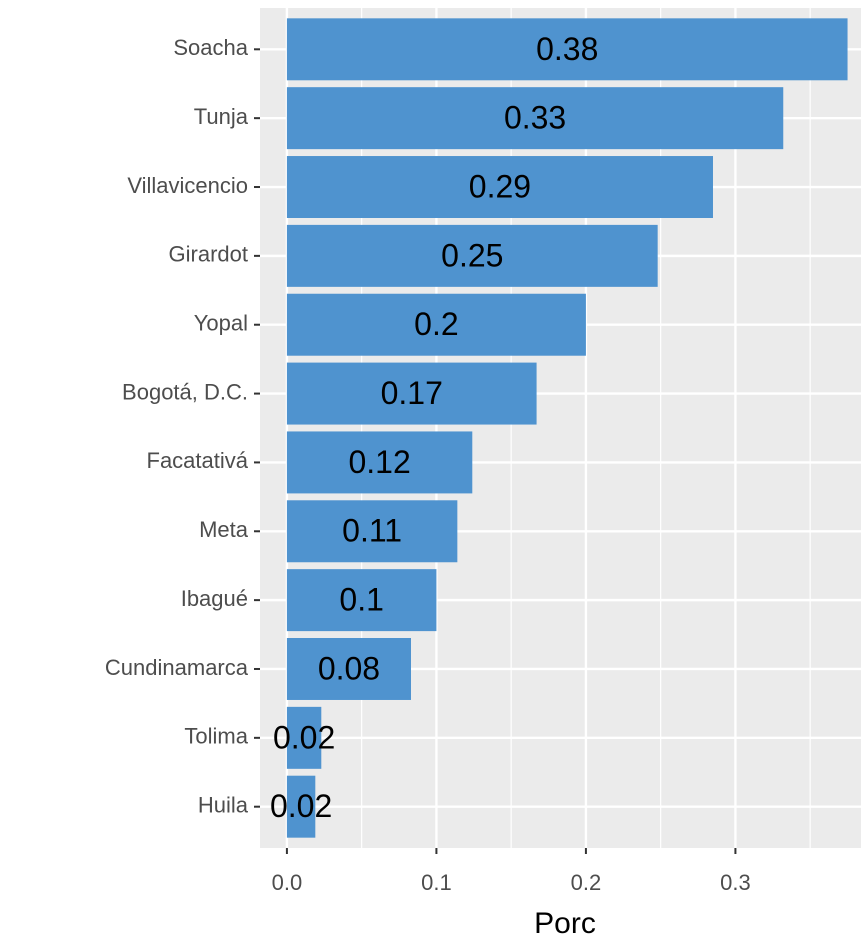 The image size is (861, 940). I want to click on x-tick-label: 0.1, so click(436, 882).